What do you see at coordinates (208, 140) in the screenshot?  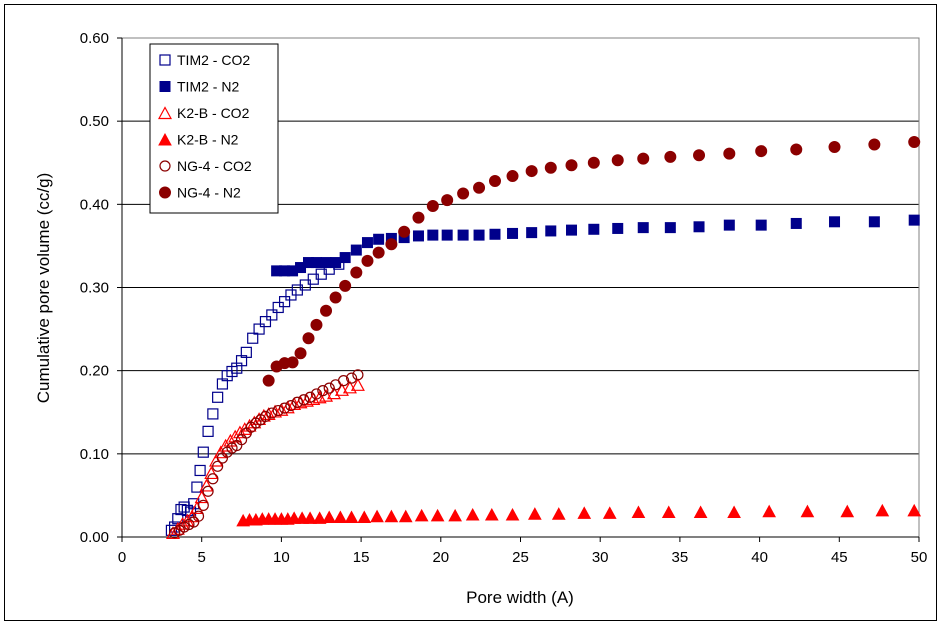 I see `legend-label: K2-B - N2` at bounding box center [208, 140].